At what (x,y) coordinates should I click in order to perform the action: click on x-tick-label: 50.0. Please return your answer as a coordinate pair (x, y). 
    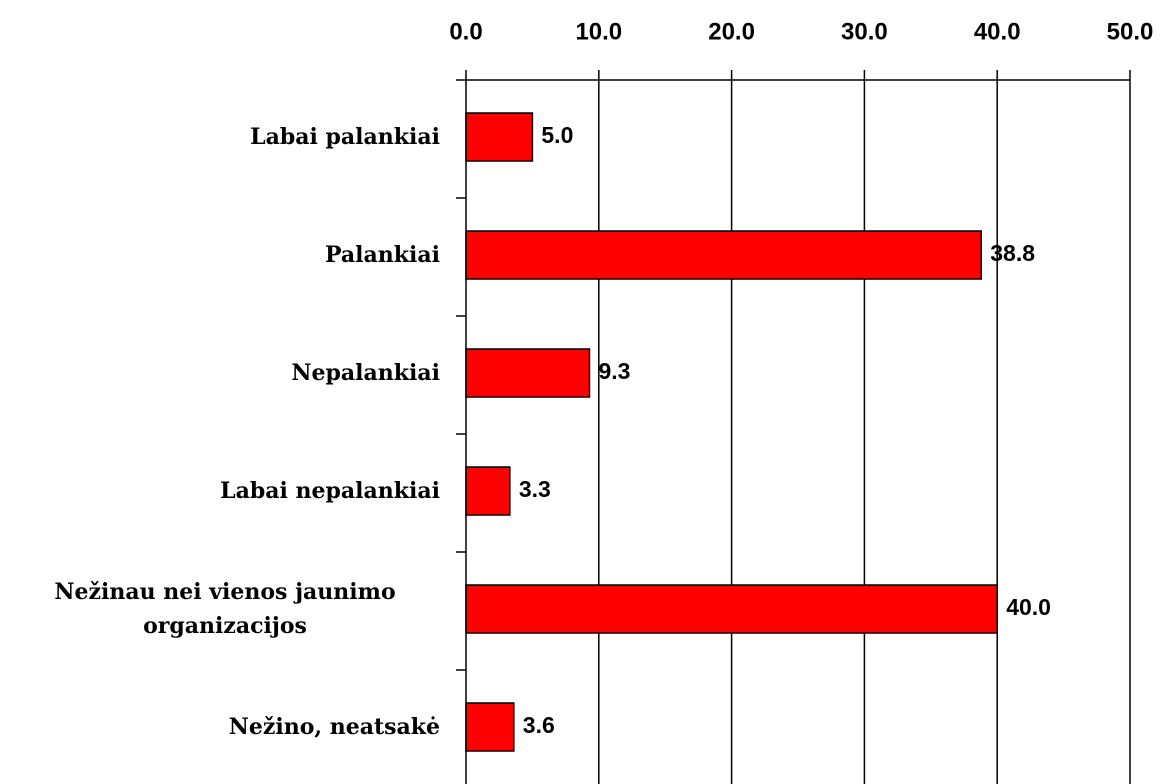
    Looking at the image, I should click on (1130, 31).